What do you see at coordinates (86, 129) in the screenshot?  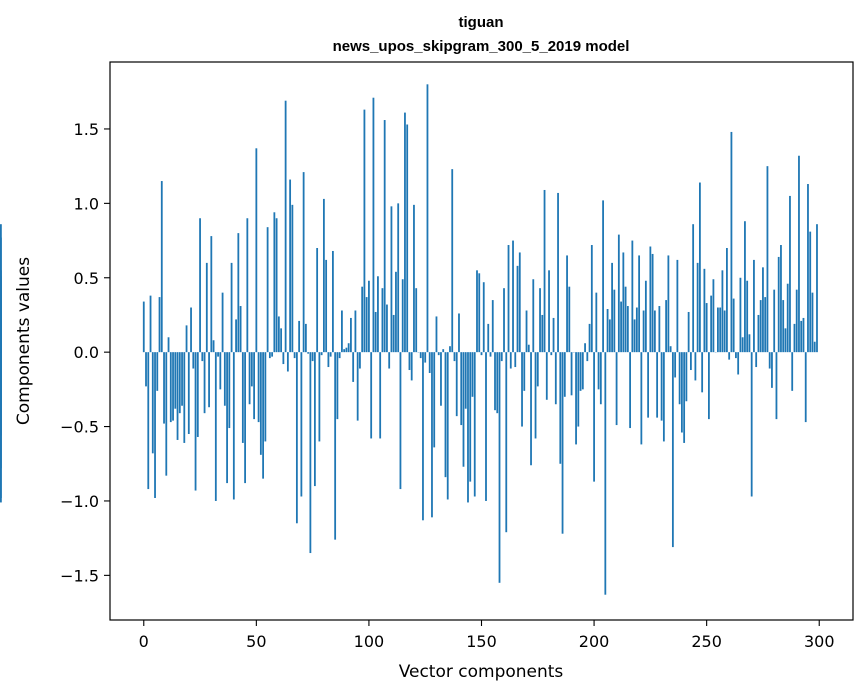 I see `y-tick-label: 1.5` at bounding box center [86, 129].